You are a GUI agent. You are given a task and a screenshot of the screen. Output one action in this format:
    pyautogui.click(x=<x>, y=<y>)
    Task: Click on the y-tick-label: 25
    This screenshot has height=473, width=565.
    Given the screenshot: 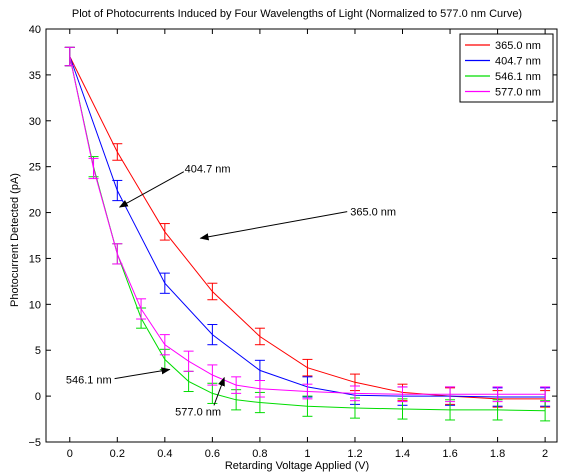 What is the action you would take?
    pyautogui.click(x=35, y=168)
    